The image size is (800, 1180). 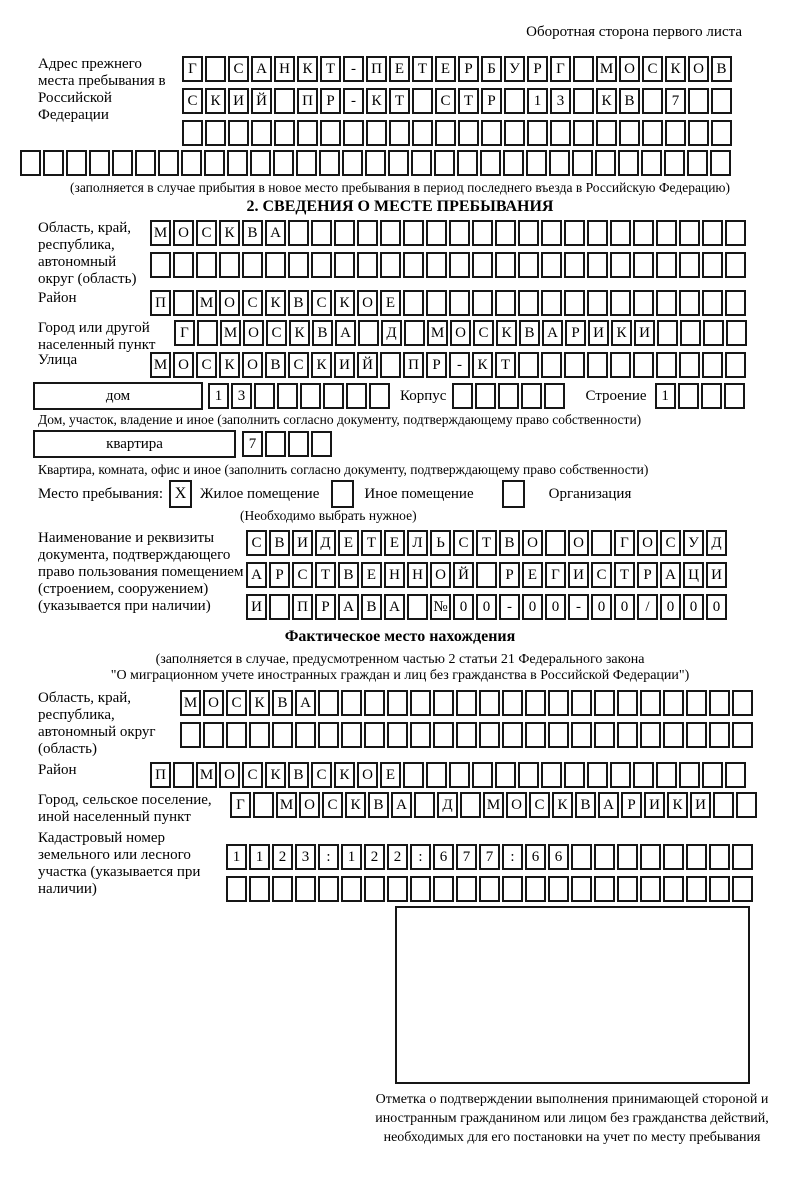 What do you see at coordinates (555, 575) in the screenshot?
I see `char-cell: Г` at bounding box center [555, 575].